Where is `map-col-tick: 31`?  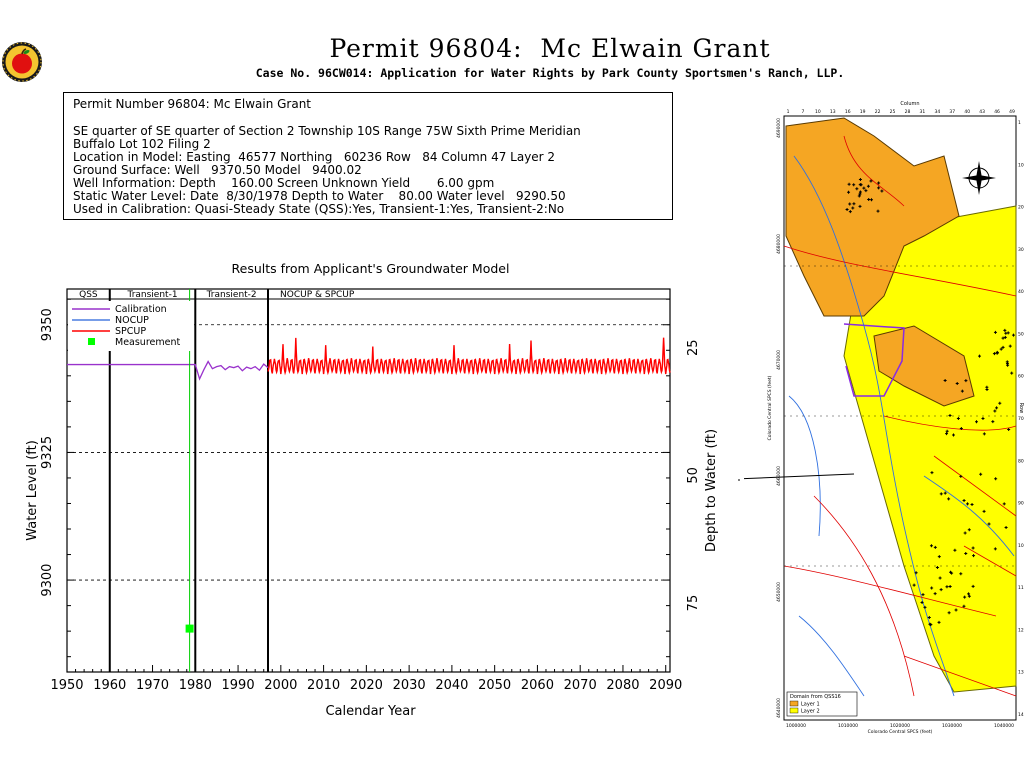
map-col-tick: 31 is located at coordinates (923, 112).